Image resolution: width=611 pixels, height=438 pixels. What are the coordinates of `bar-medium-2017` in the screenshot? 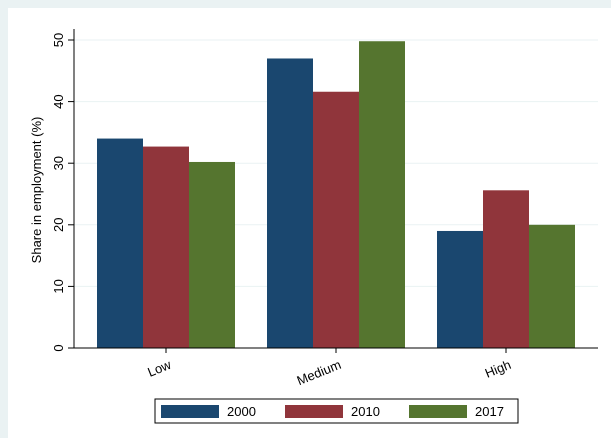 It's located at (382, 195).